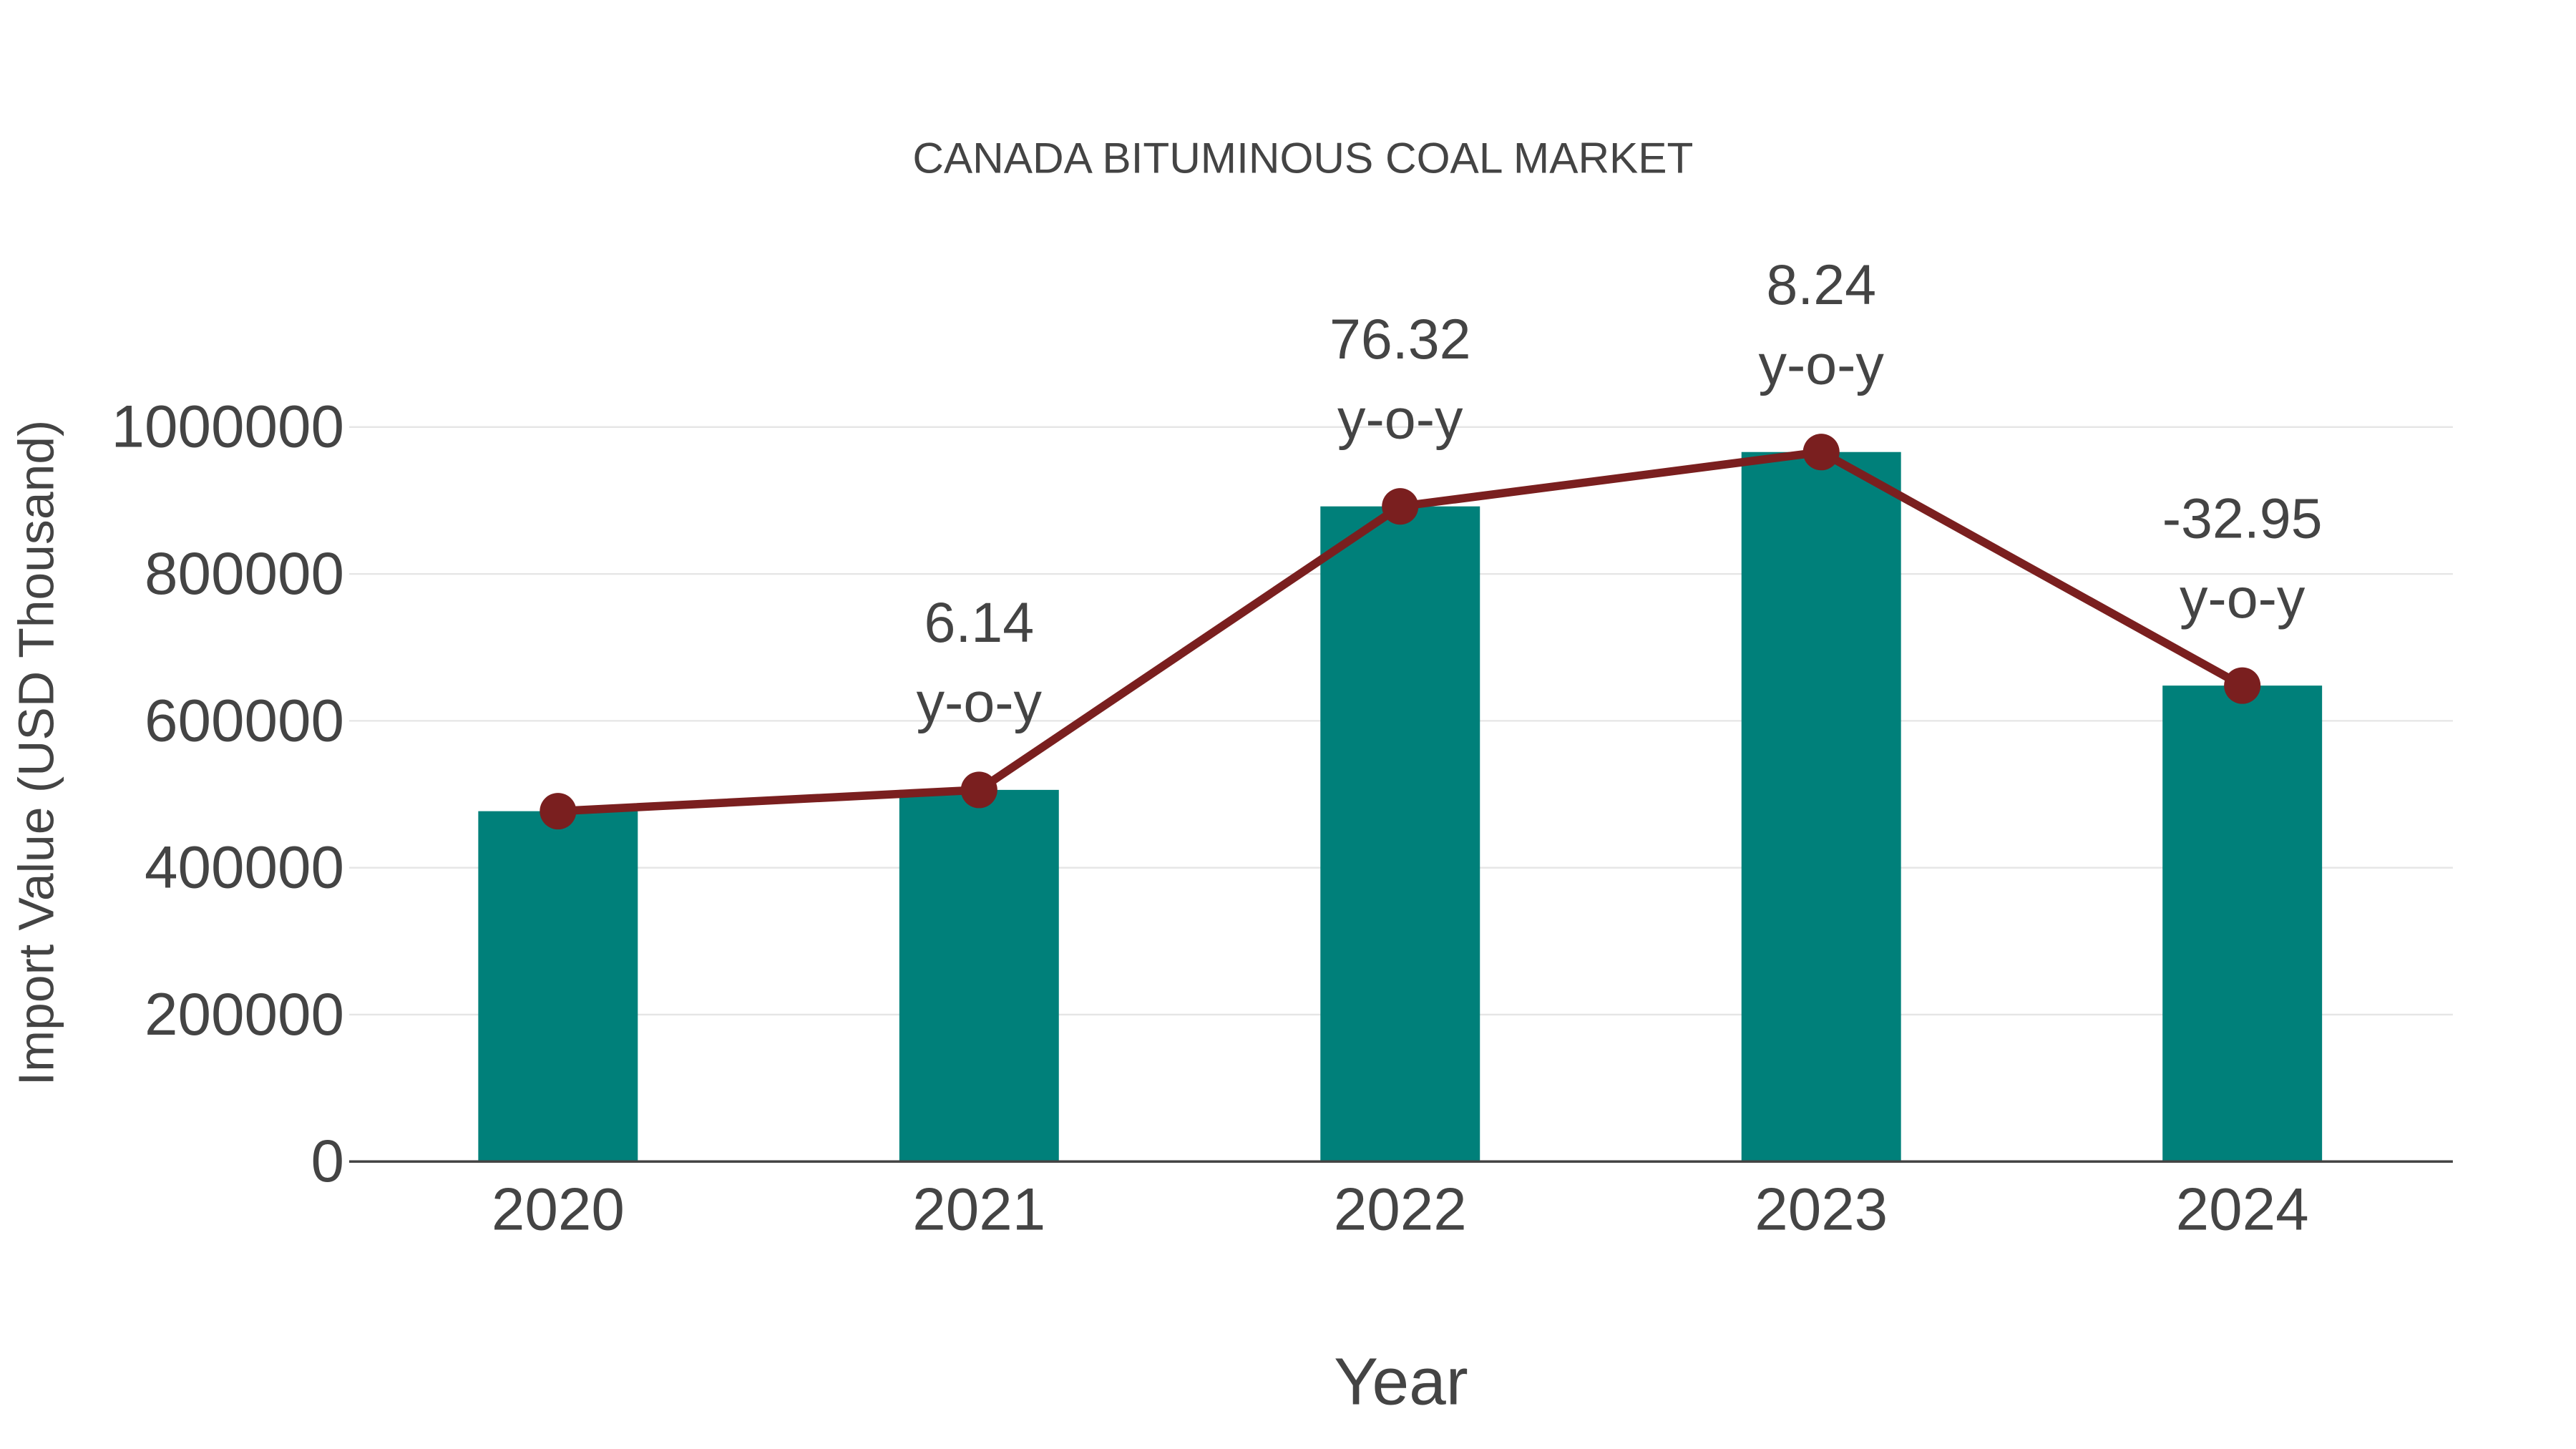 The image size is (2576, 1449). Describe the element at coordinates (2242, 1208) in the screenshot. I see `x-tick-label: 2024` at that location.